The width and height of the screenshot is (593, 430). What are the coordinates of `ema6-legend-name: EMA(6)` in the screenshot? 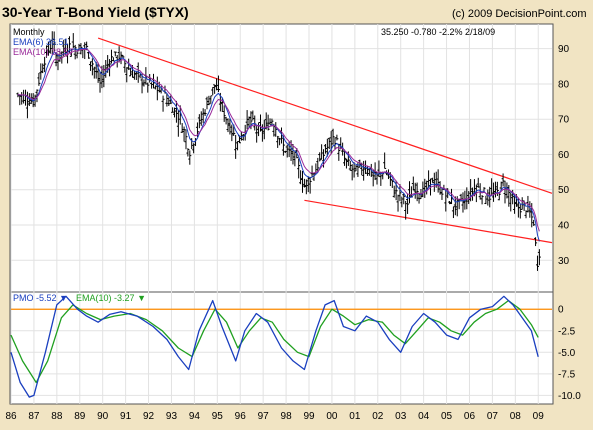 It's located at (28, 42).